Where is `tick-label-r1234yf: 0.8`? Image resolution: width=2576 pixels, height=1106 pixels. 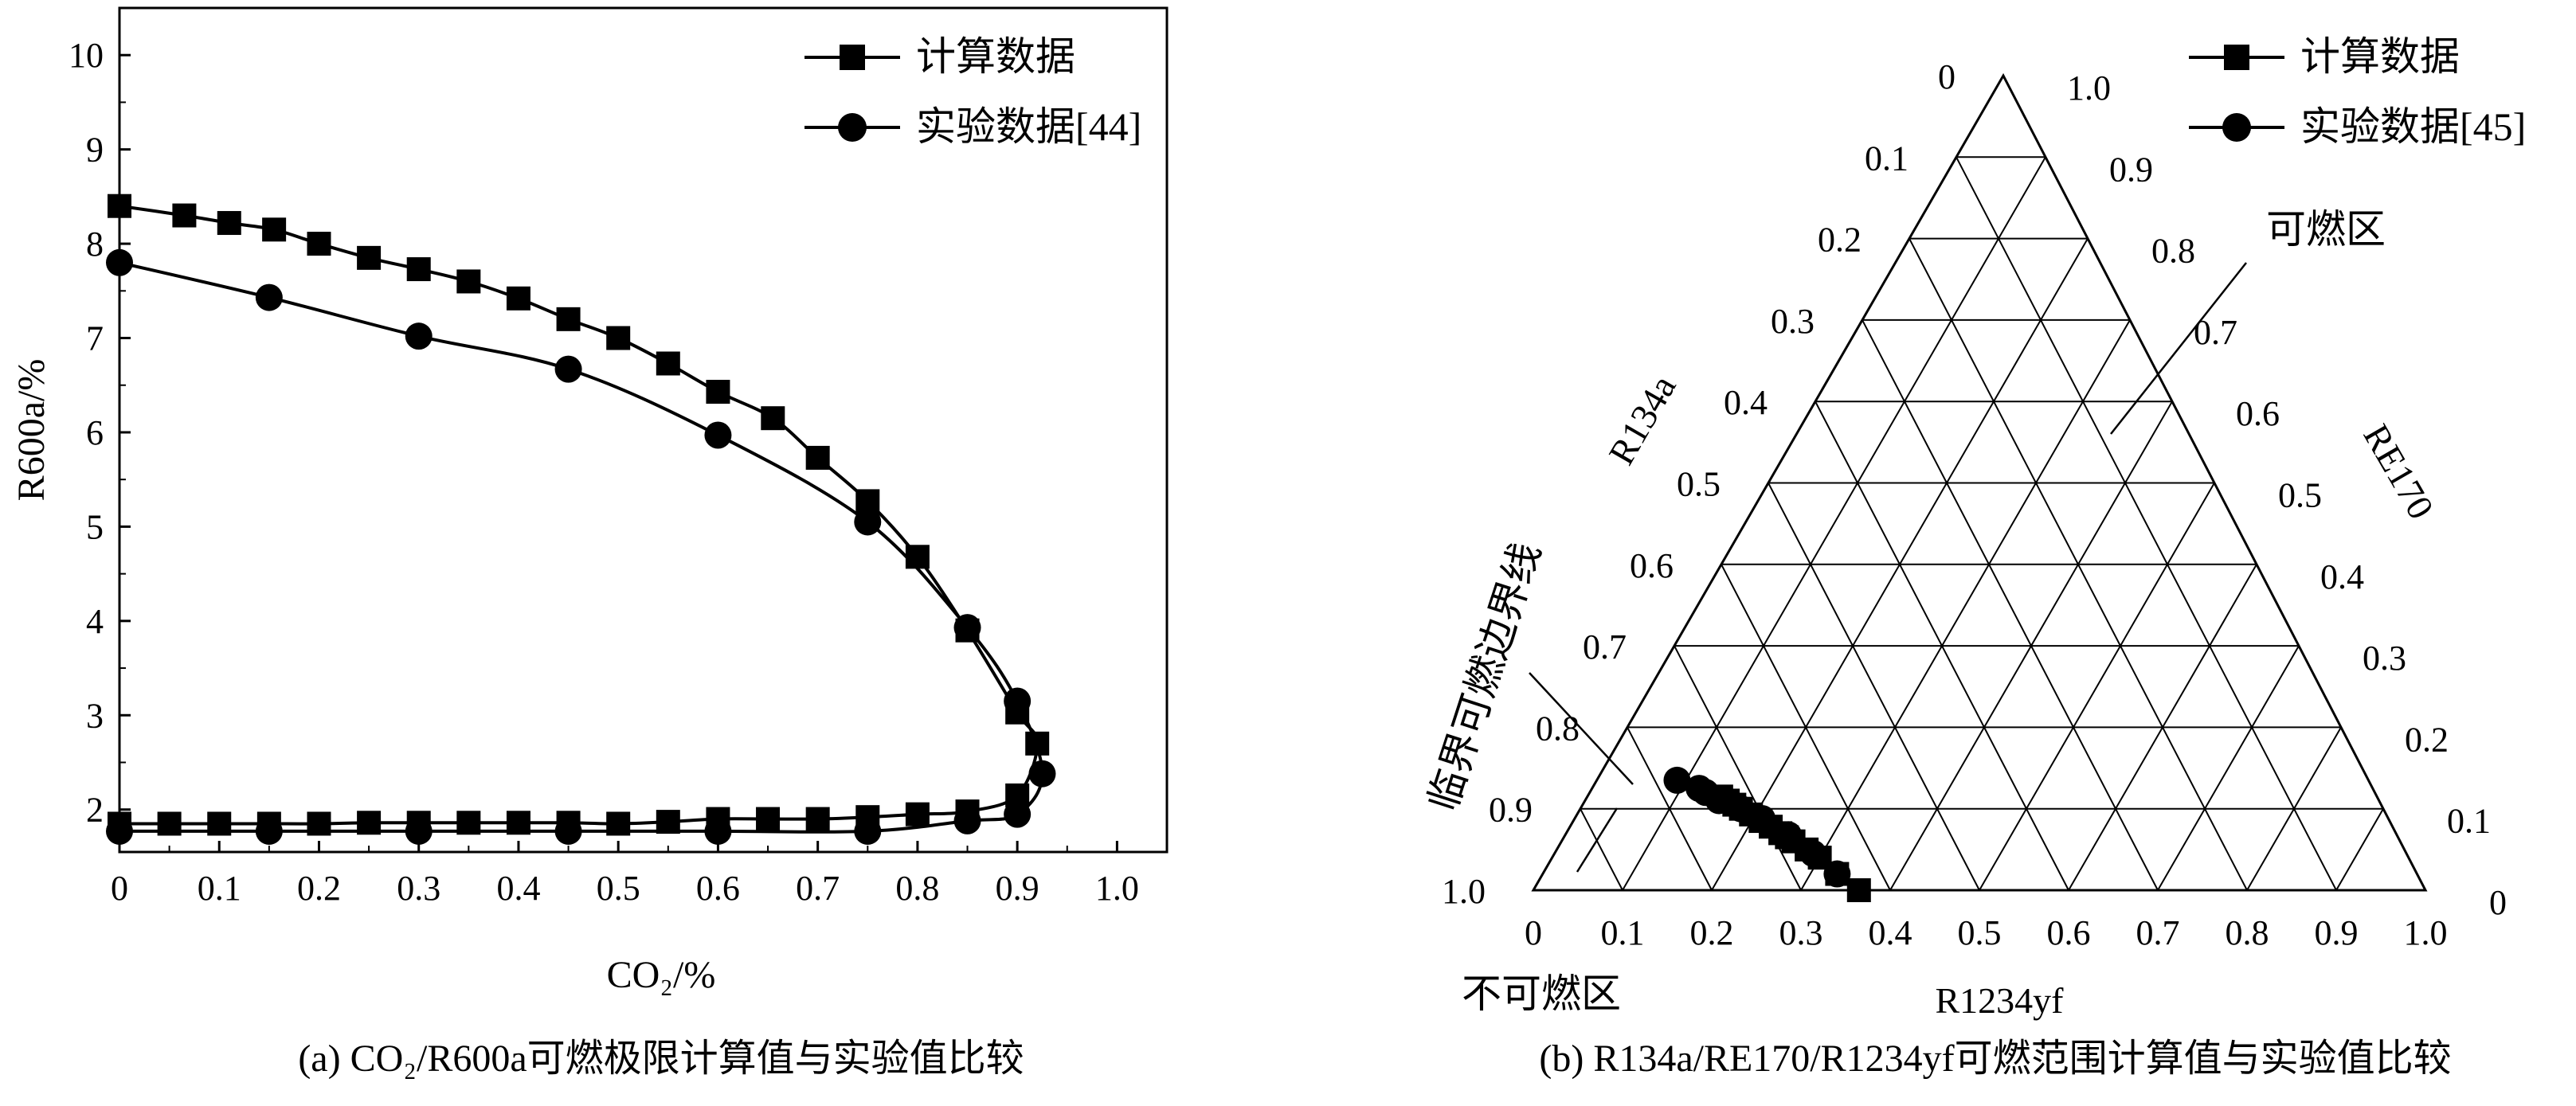 tick-label-r1234yf: 0.8 is located at coordinates (2247, 932).